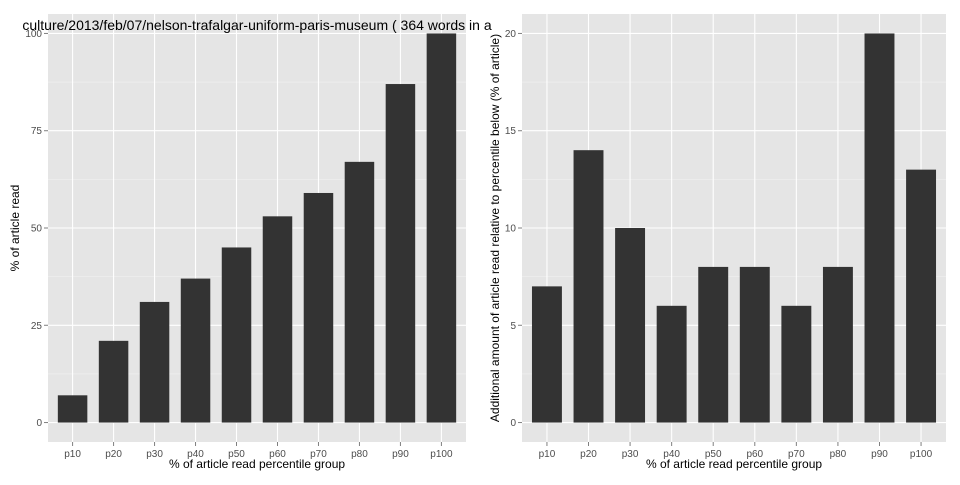  I want to click on y-tick-label: 25, so click(37, 326).